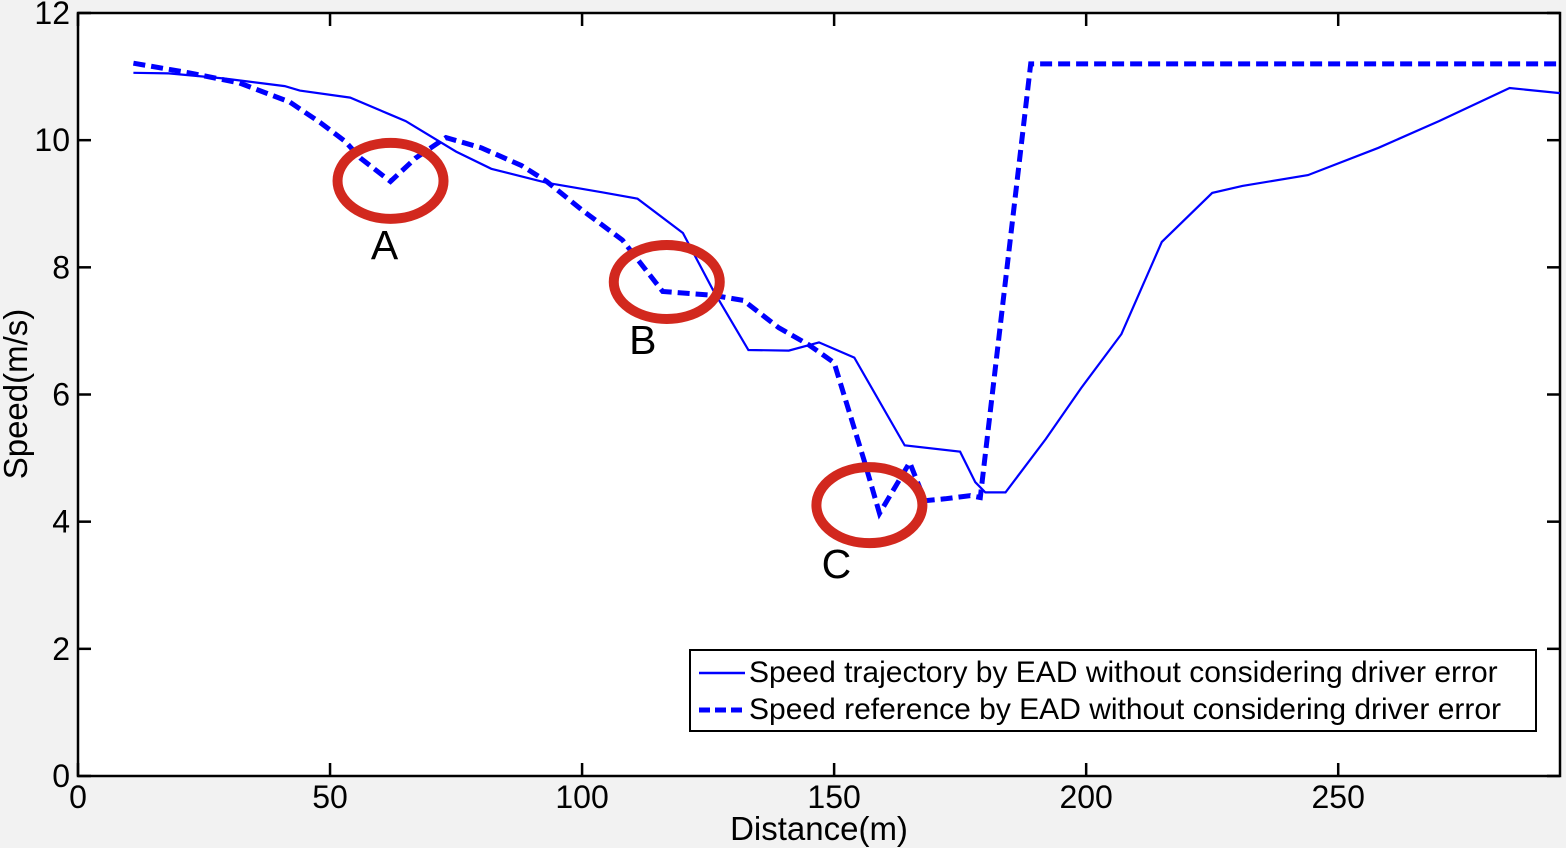  What do you see at coordinates (61, 649) in the screenshot?
I see `y-tick-label: 2` at bounding box center [61, 649].